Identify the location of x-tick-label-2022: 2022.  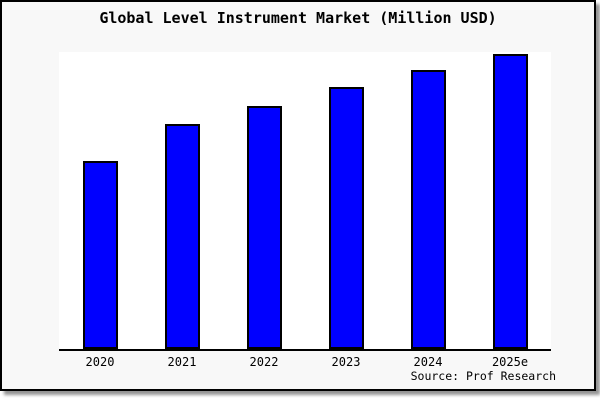
(264, 362).